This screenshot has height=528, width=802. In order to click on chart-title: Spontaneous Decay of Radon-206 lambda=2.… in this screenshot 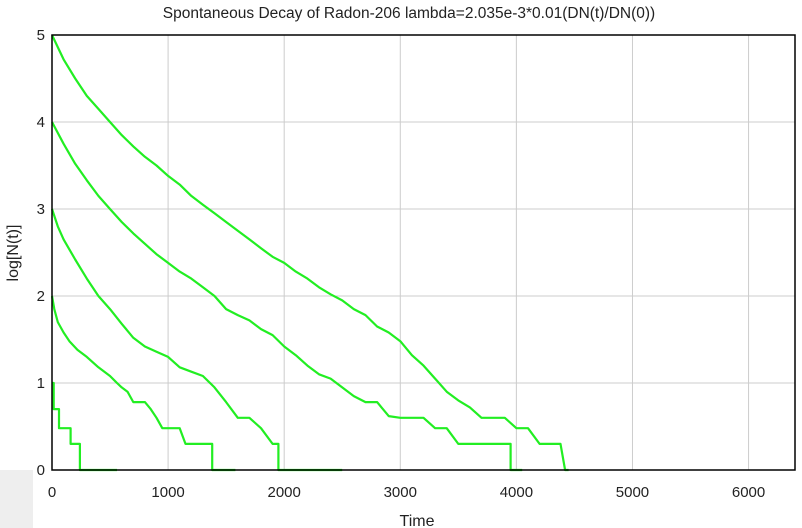, I will do `click(409, 13)`.